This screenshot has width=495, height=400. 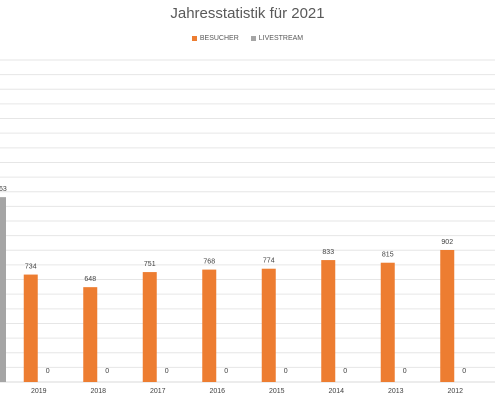 I want to click on x-tick-label: 2012, so click(x=455, y=391).